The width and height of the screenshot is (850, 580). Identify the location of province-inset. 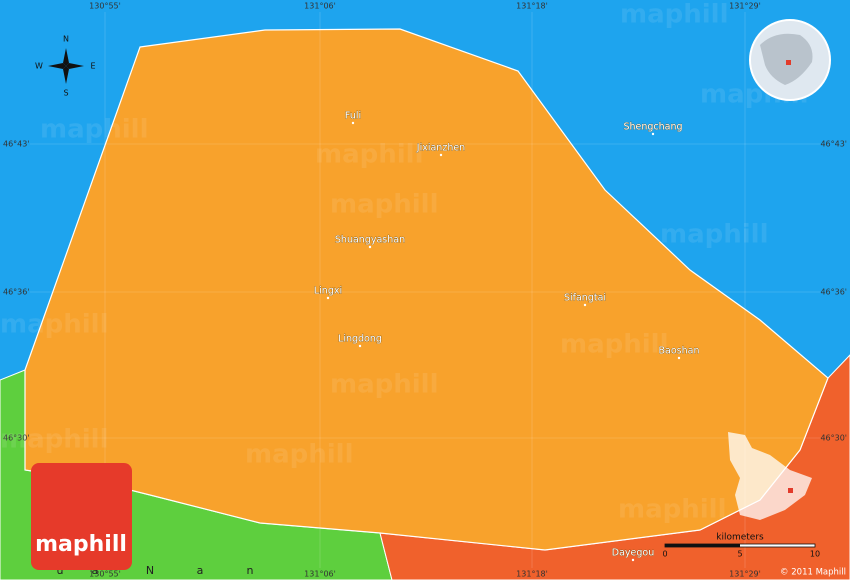
(770, 476).